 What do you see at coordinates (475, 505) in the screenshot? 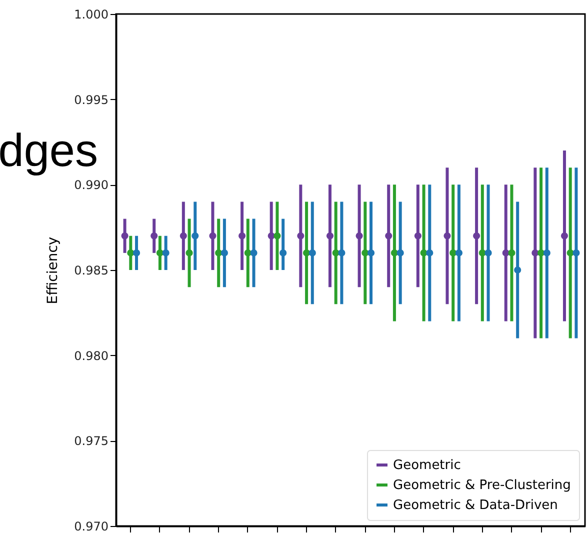
I see `legend-label: Geometric & Data-Driven` at bounding box center [475, 505].